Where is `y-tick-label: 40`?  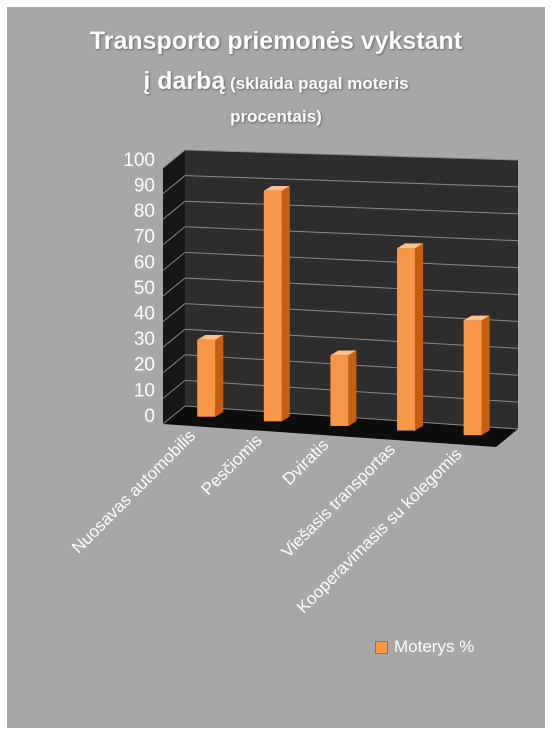 y-tick-label: 40 is located at coordinates (144, 314).